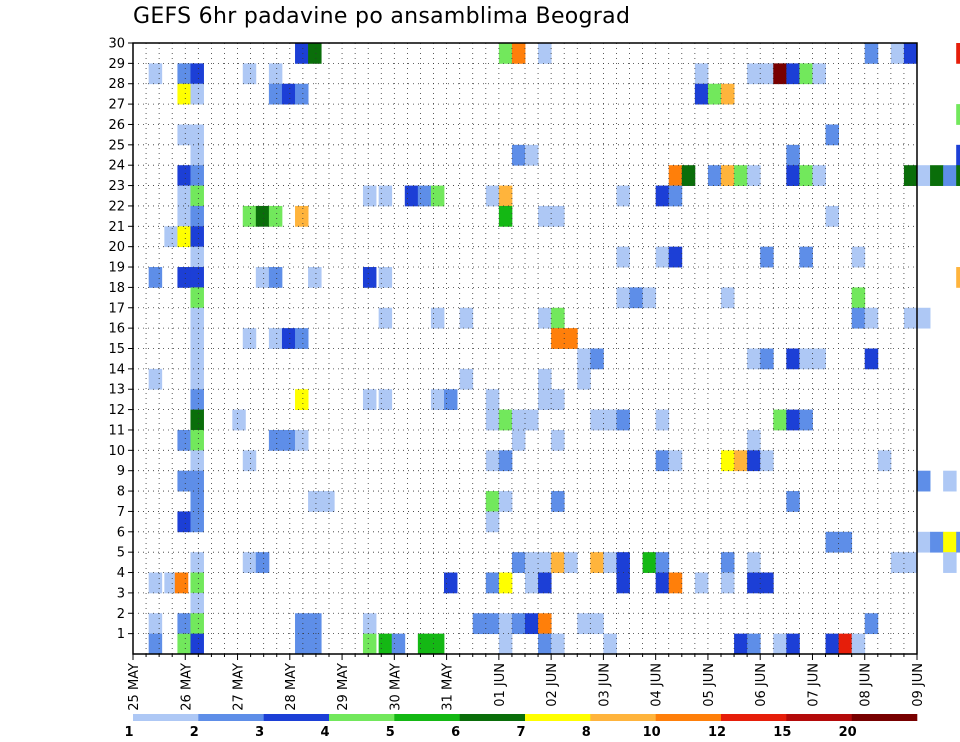 The image size is (960, 742). What do you see at coordinates (520, 732) in the screenshot?
I see `colorbar-label: 7` at bounding box center [520, 732].